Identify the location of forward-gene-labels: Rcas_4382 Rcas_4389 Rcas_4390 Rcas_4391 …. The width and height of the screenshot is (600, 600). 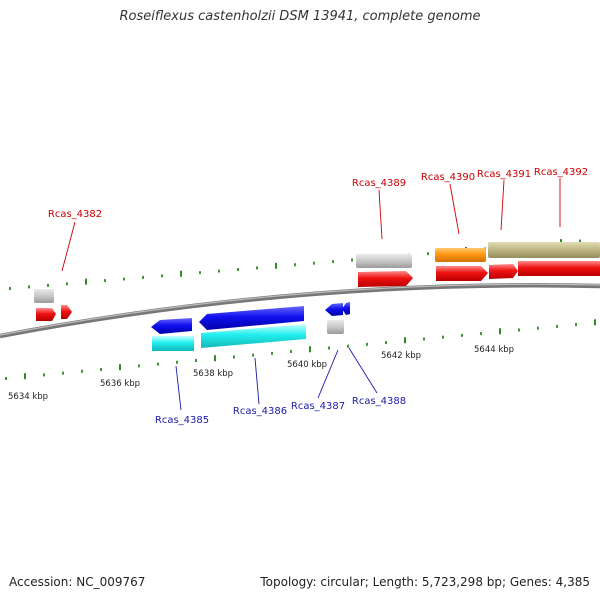
(318, 193).